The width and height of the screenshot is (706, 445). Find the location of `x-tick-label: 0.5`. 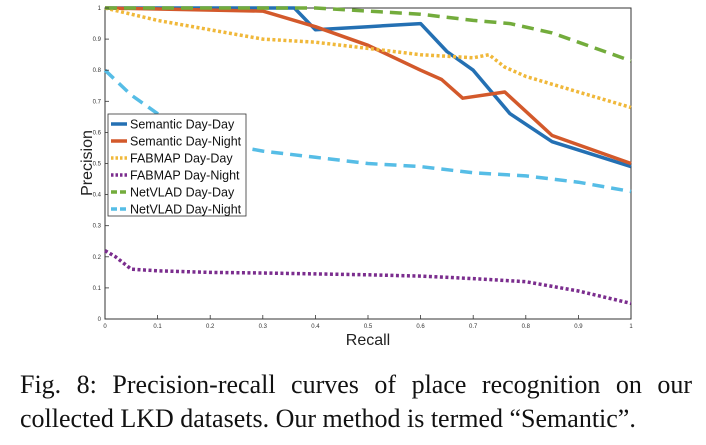

x-tick-label: 0.5 is located at coordinates (368, 327).